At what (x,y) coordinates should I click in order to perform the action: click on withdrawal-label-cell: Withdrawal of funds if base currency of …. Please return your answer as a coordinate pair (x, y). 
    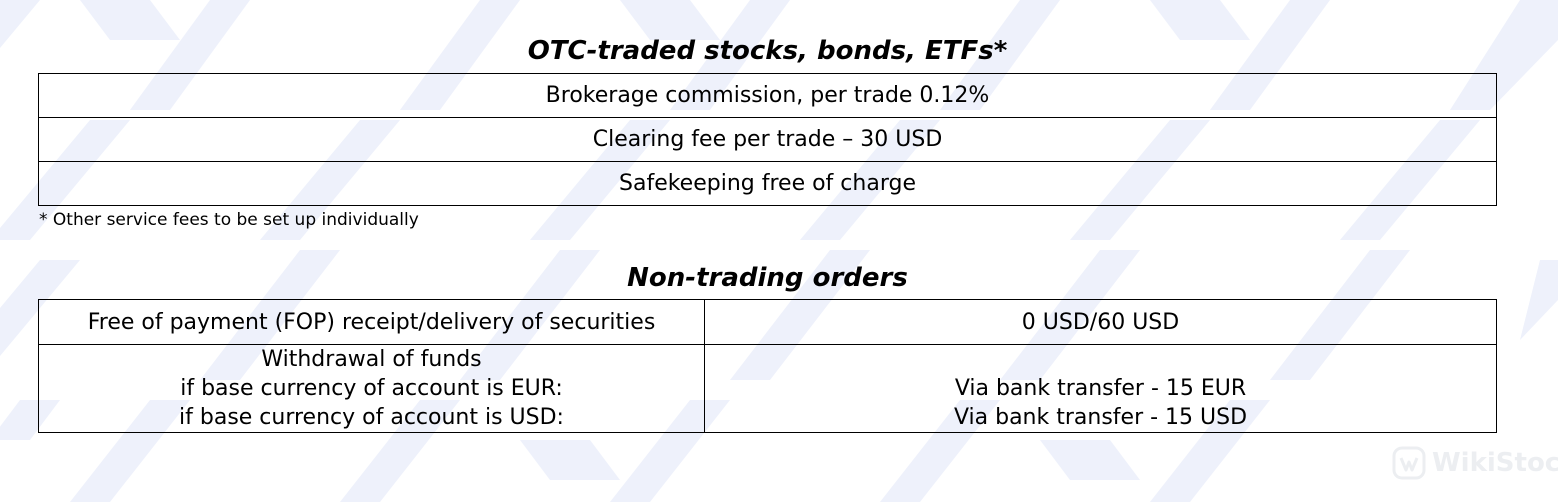
    Looking at the image, I should click on (371, 388).